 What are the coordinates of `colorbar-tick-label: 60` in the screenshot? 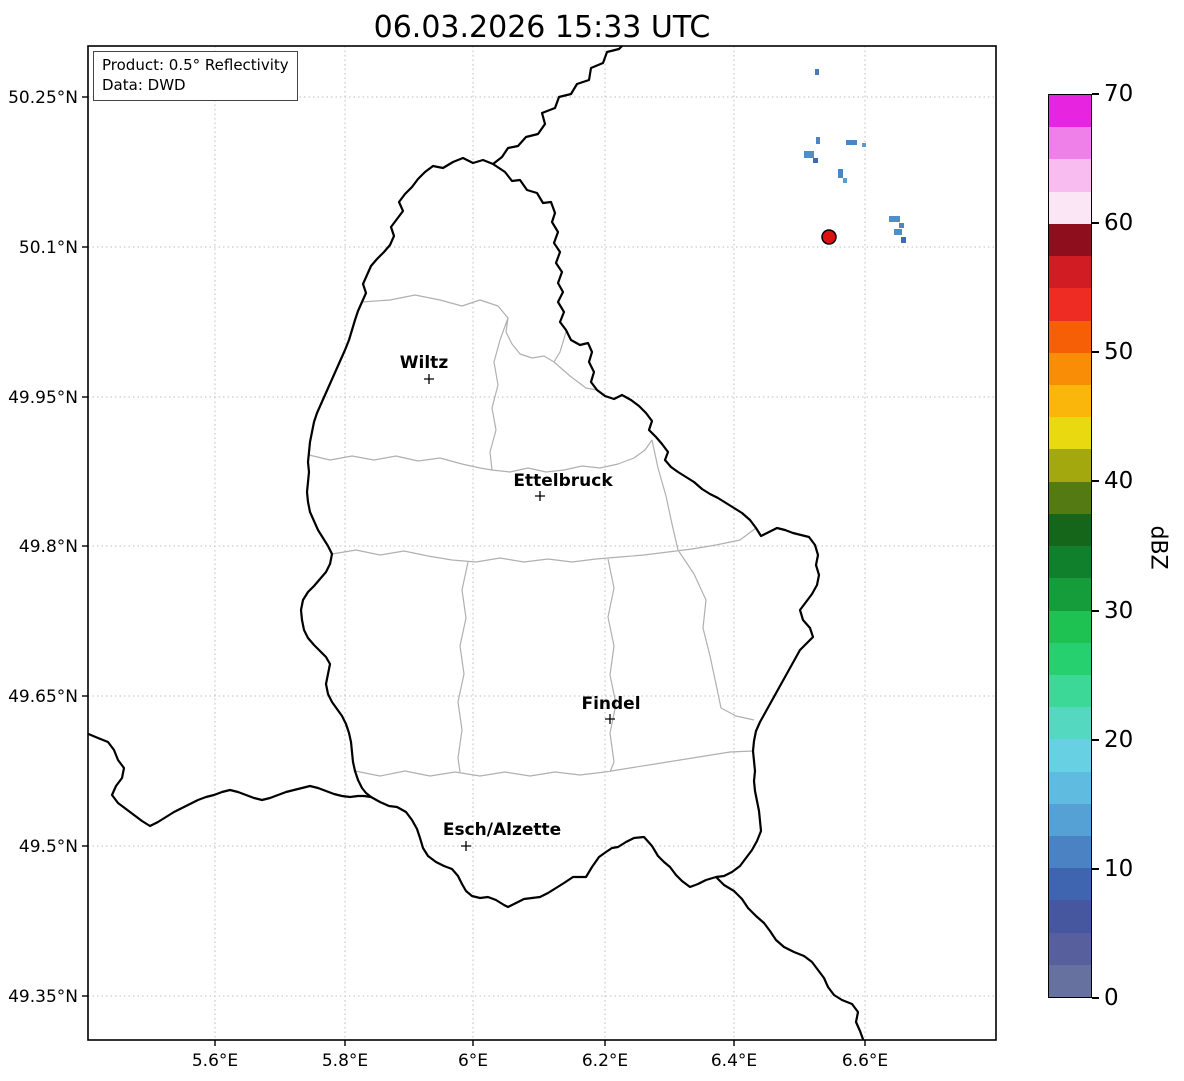 It's located at (1119, 223).